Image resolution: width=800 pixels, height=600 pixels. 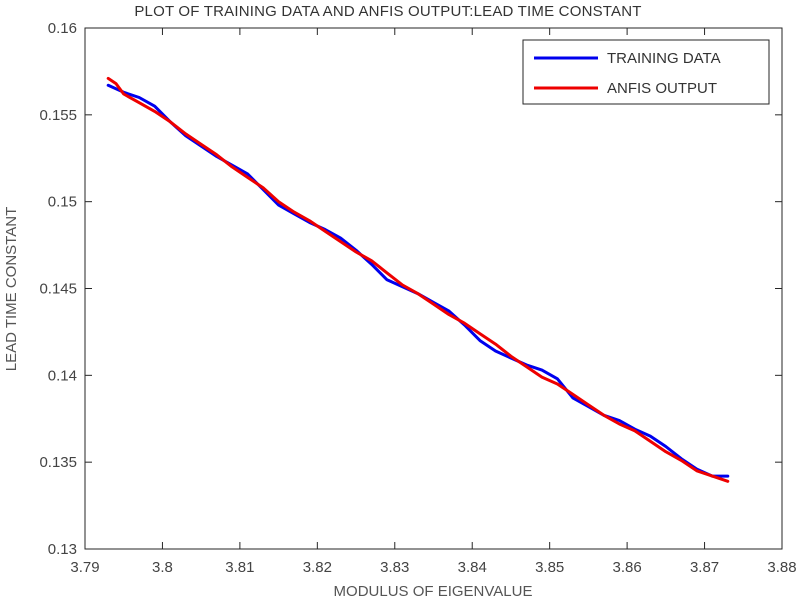 I want to click on y-tick-label: 0.145, so click(x=58, y=289).